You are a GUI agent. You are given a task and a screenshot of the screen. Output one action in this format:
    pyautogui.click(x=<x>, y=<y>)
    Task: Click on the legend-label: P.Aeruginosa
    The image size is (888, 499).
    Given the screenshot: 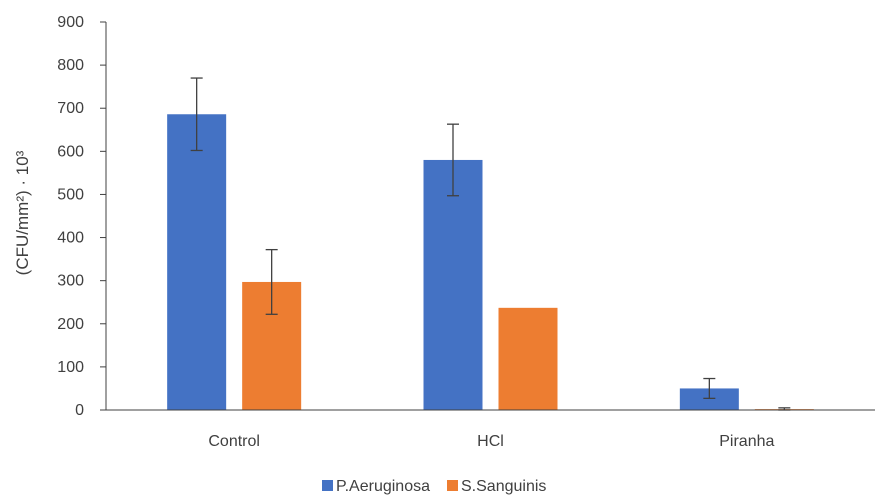 What is the action you would take?
    pyautogui.click(x=383, y=486)
    